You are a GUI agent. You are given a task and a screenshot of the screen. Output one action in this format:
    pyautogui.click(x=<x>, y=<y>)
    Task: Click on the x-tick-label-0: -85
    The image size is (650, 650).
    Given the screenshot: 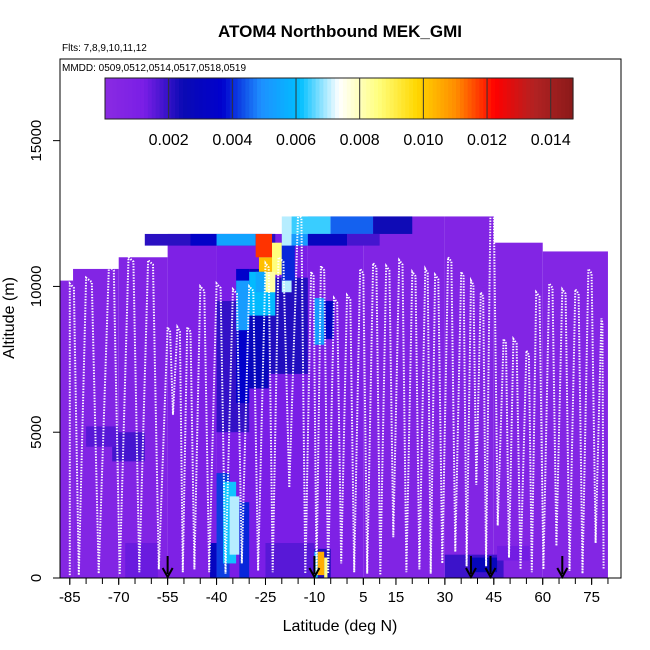 What is the action you would take?
    pyautogui.click(x=70, y=597)
    